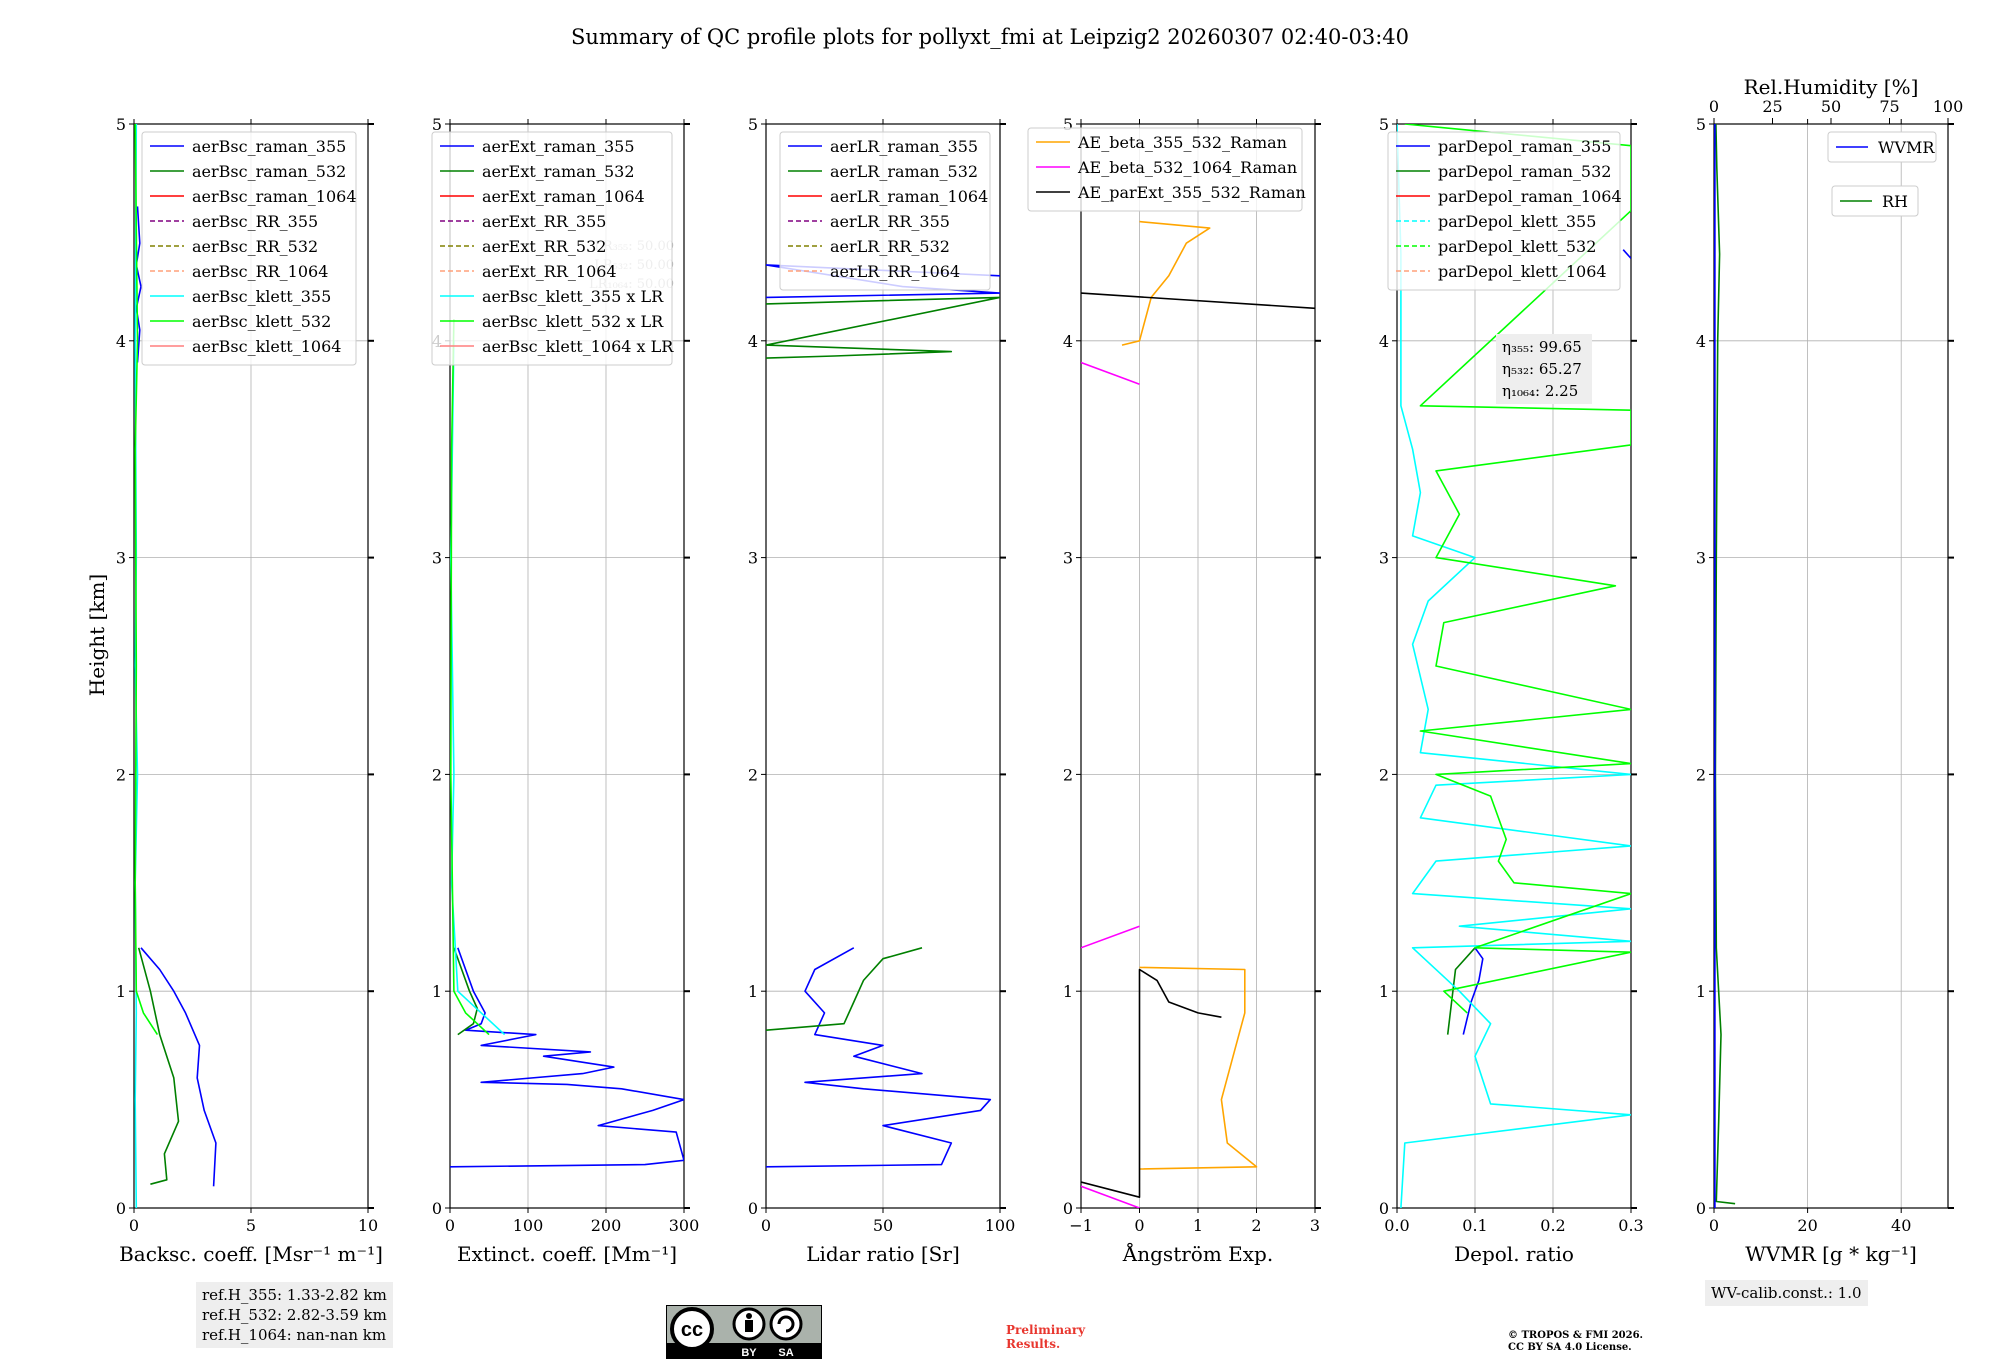  What do you see at coordinates (544, 221) in the screenshot?
I see `legend-label: aerExt_RR_355` at bounding box center [544, 221].